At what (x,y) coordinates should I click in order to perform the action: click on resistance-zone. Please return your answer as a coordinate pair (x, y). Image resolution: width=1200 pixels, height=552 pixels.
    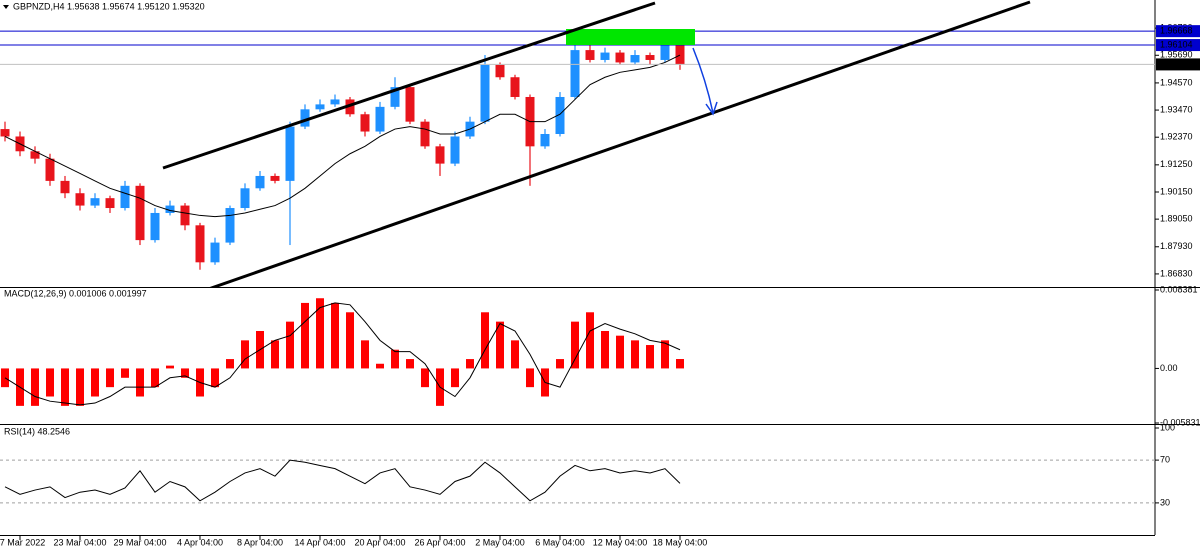
    Looking at the image, I should click on (630, 37).